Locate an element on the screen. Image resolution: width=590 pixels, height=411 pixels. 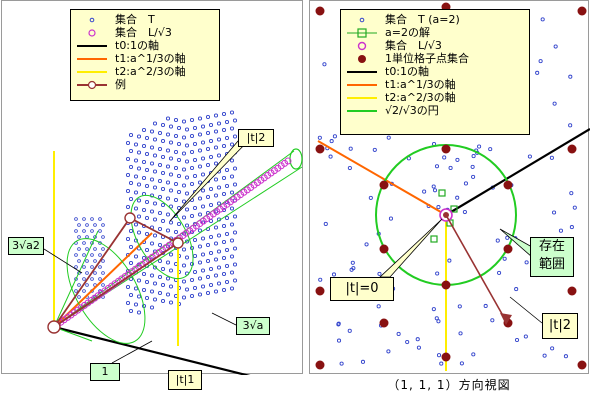
cube-root-a2-label: 3√a2 is located at coordinates (26, 245).